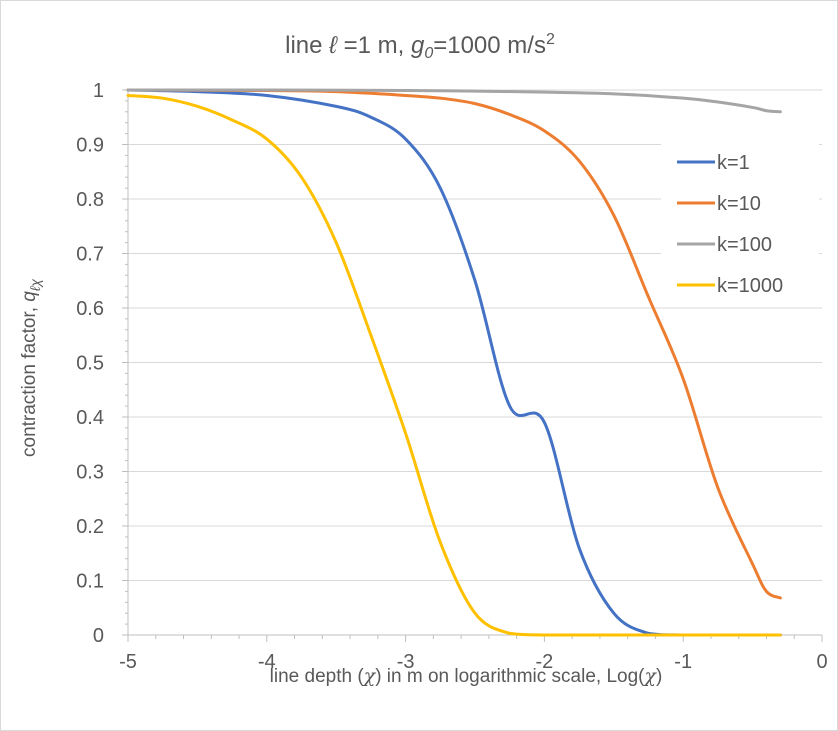 This screenshot has width=838, height=731. What do you see at coordinates (744, 245) in the screenshot?
I see `legend-label: k=100` at bounding box center [744, 245].